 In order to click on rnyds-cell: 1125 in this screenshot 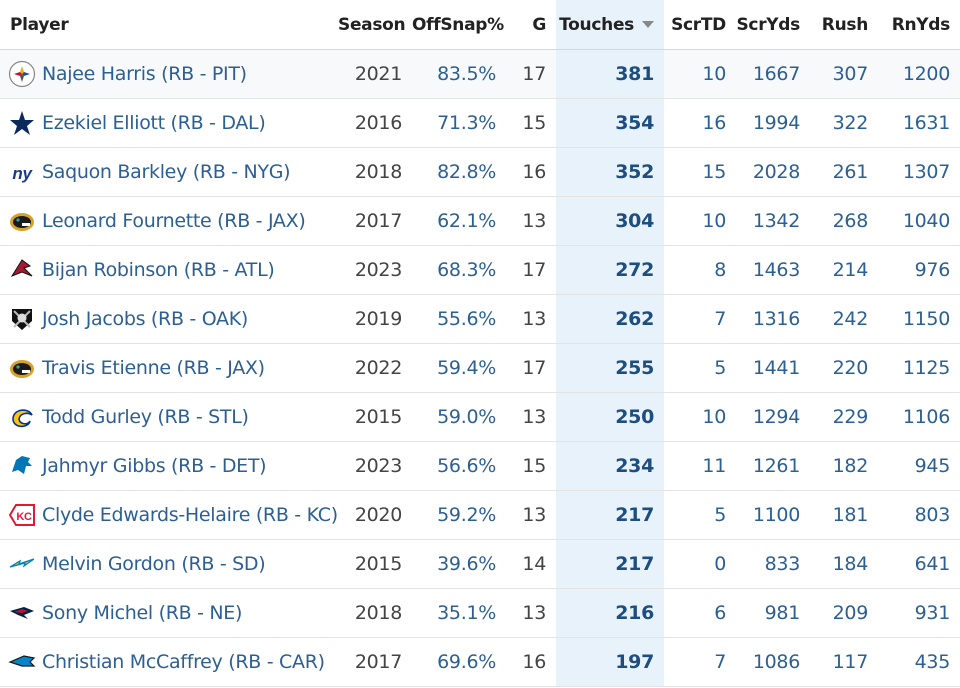, I will do `click(919, 368)`.